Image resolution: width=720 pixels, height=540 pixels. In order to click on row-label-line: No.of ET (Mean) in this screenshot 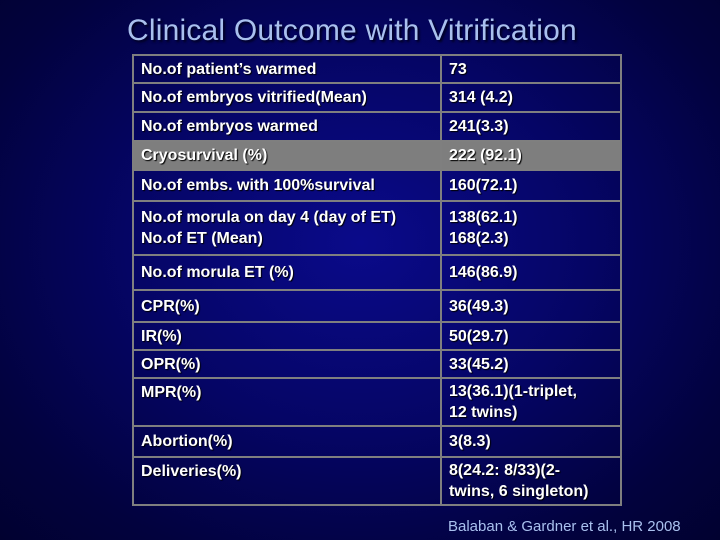, I will do `click(202, 238)`.